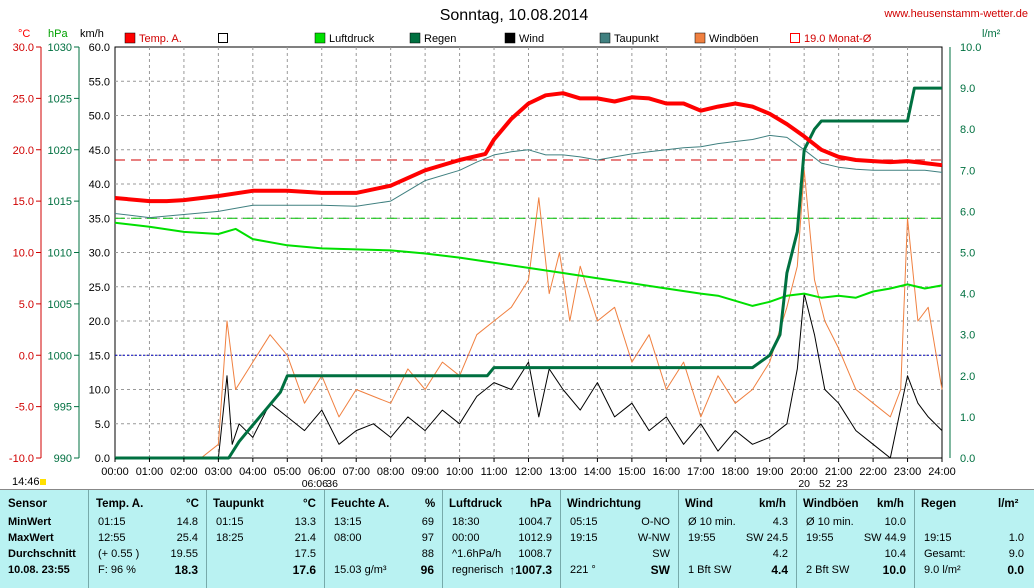 The height and width of the screenshot is (588, 1034). What do you see at coordinates (253, 472) in the screenshot?
I see `x-tick-label: 04:00` at bounding box center [253, 472].